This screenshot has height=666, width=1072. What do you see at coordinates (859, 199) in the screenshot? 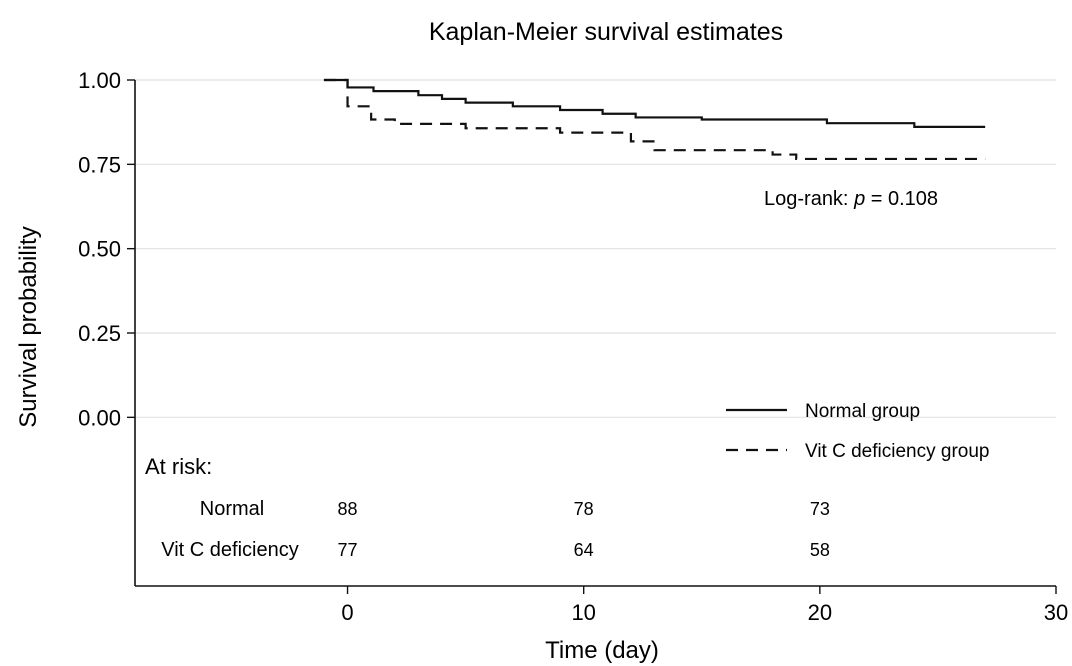
I see `log-rank-p-variable: p` at bounding box center [859, 199].